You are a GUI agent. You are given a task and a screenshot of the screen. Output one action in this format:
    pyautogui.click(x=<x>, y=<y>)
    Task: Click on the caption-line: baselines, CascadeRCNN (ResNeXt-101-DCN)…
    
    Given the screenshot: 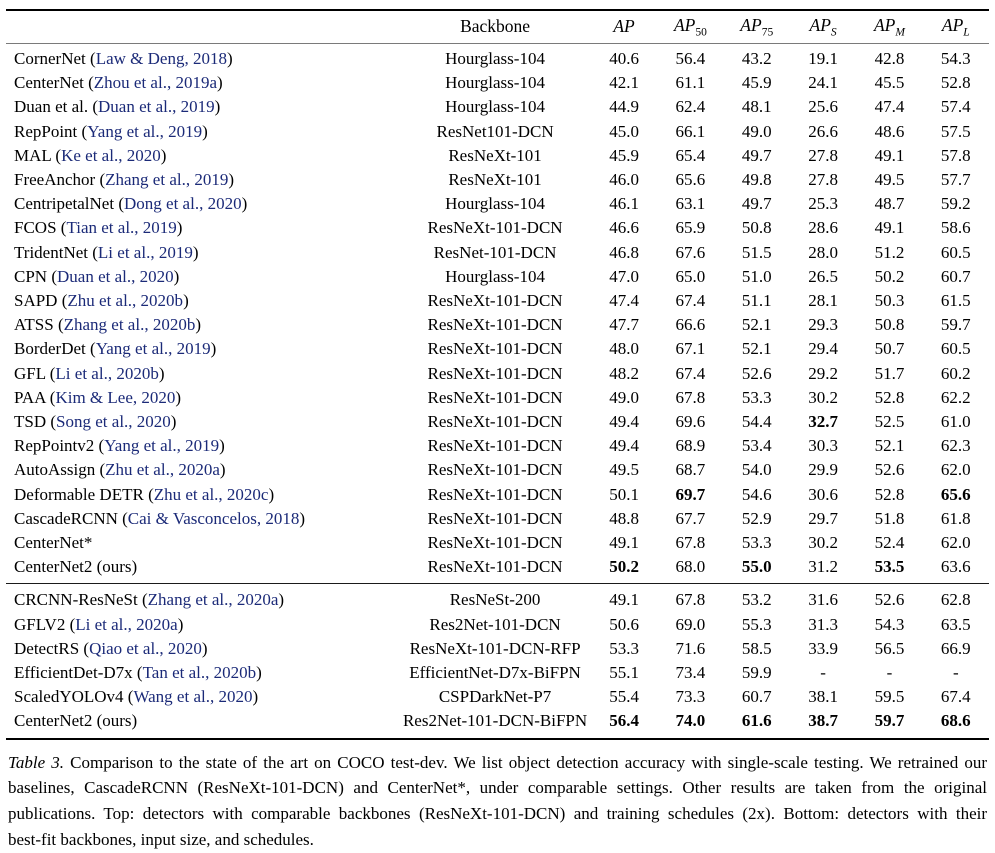 What is the action you would take?
    pyautogui.click(x=497, y=788)
    